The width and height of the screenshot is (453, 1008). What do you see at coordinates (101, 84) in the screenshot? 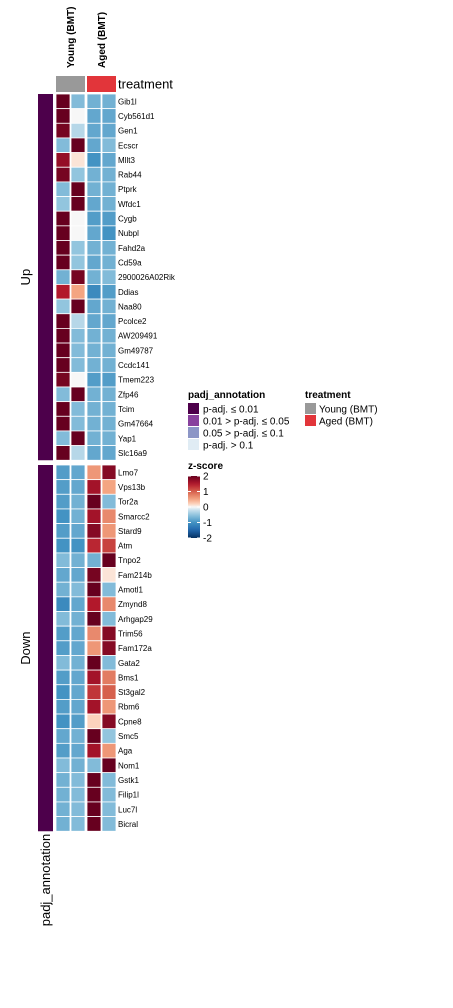
I see `treatment-bar-aged` at bounding box center [101, 84].